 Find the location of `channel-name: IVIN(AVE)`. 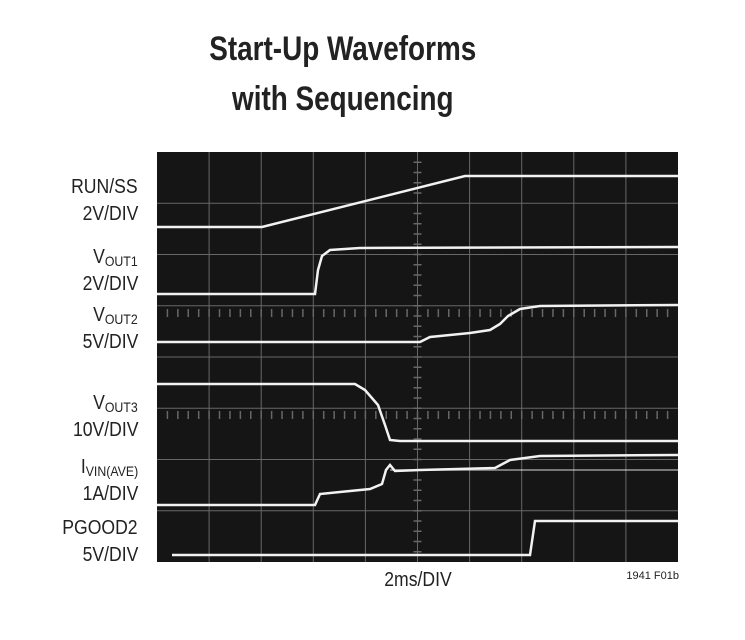

channel-name: IVIN(AVE) is located at coordinates (109, 467).